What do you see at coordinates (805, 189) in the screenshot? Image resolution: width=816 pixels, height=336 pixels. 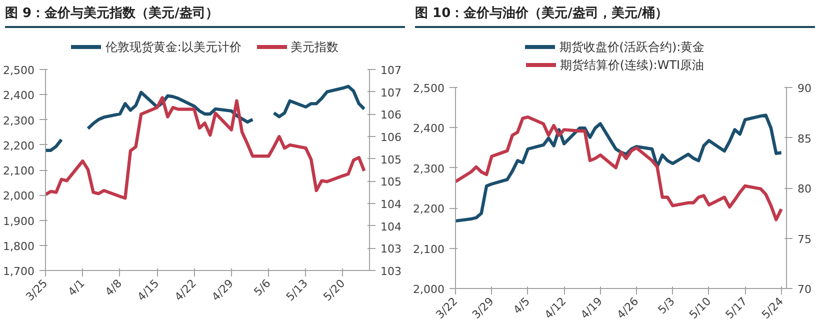 I see `y2-tick-label: 80` at bounding box center [805, 189].